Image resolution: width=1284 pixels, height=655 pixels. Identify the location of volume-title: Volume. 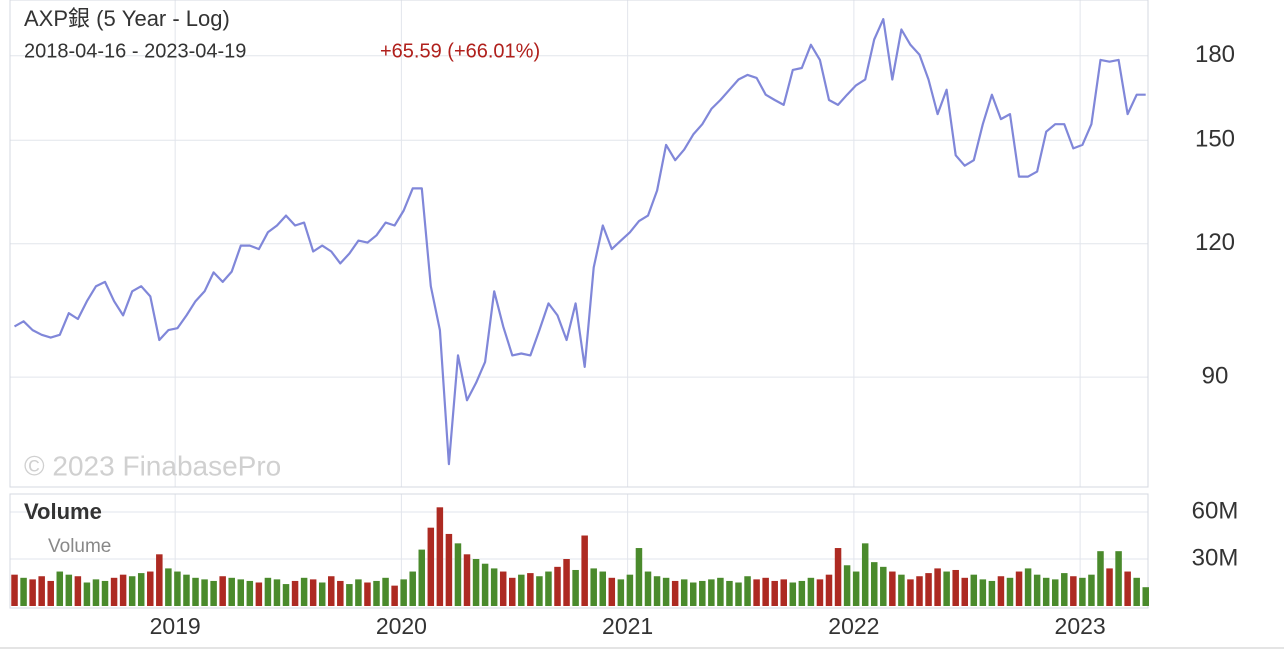
(63, 511).